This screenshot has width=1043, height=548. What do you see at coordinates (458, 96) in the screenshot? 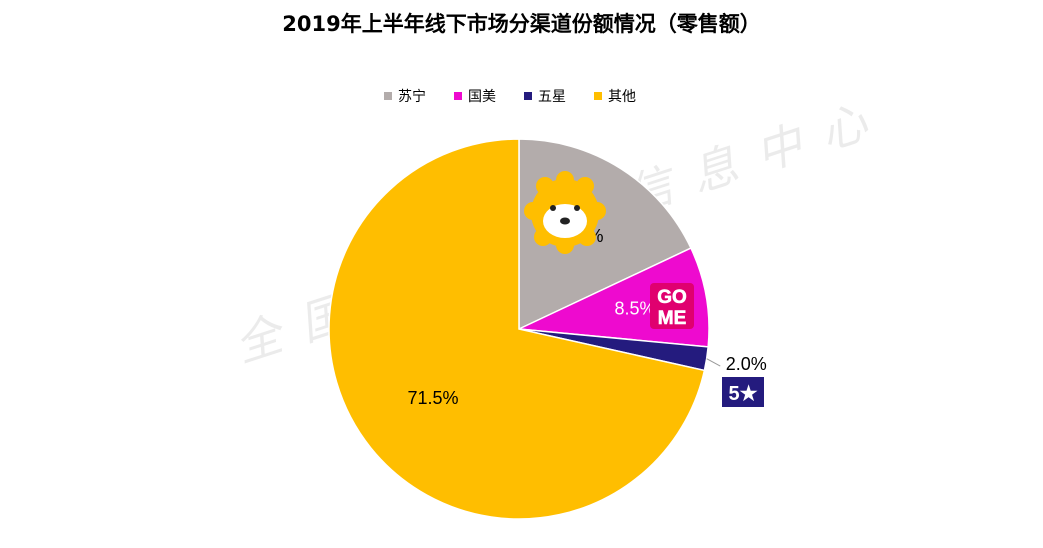
I see `legend-swatch-gome` at bounding box center [458, 96].